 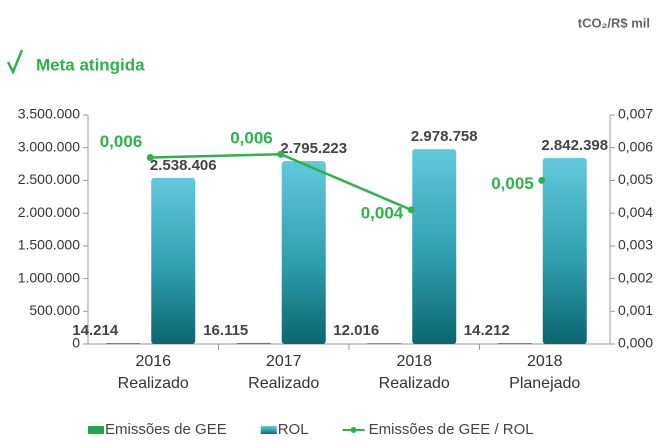 I want to click on legend-label: Emissões de GEE / ROL, so click(x=451, y=429).